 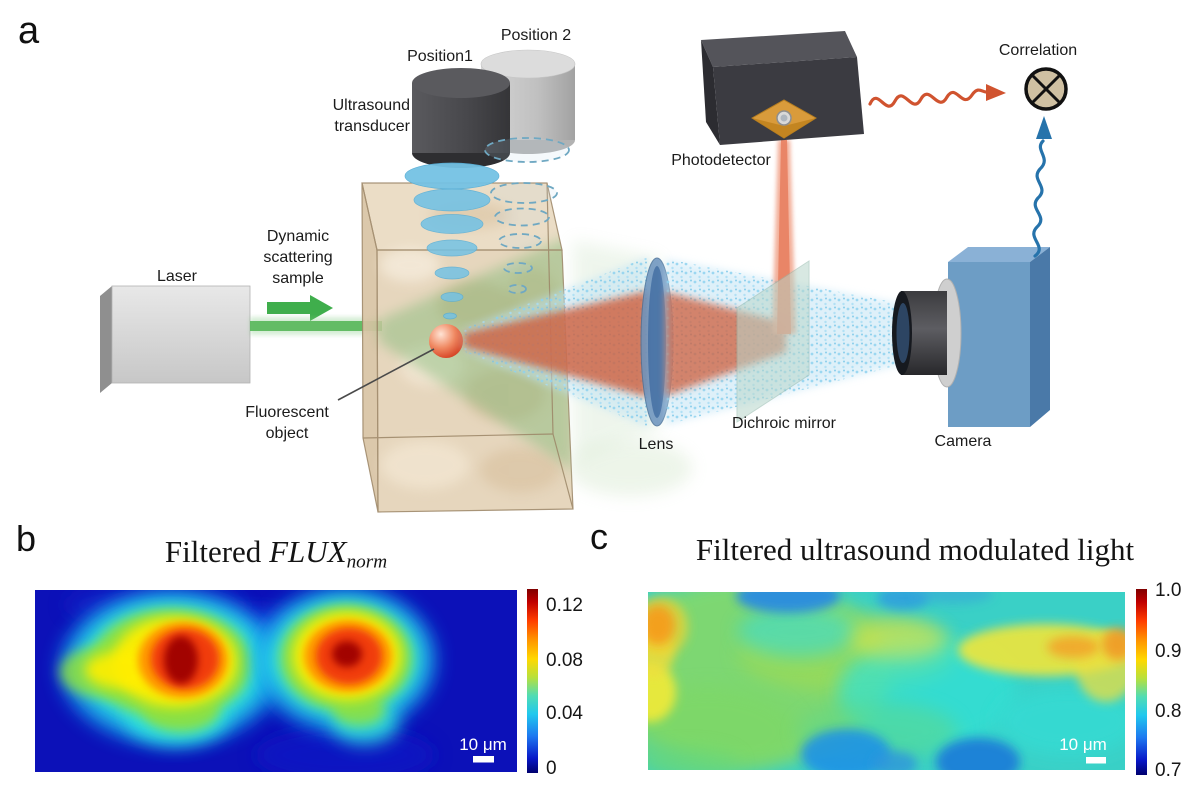 I want to click on panel-c-colorbar-tick-1: 0.9, so click(x=1168, y=651).